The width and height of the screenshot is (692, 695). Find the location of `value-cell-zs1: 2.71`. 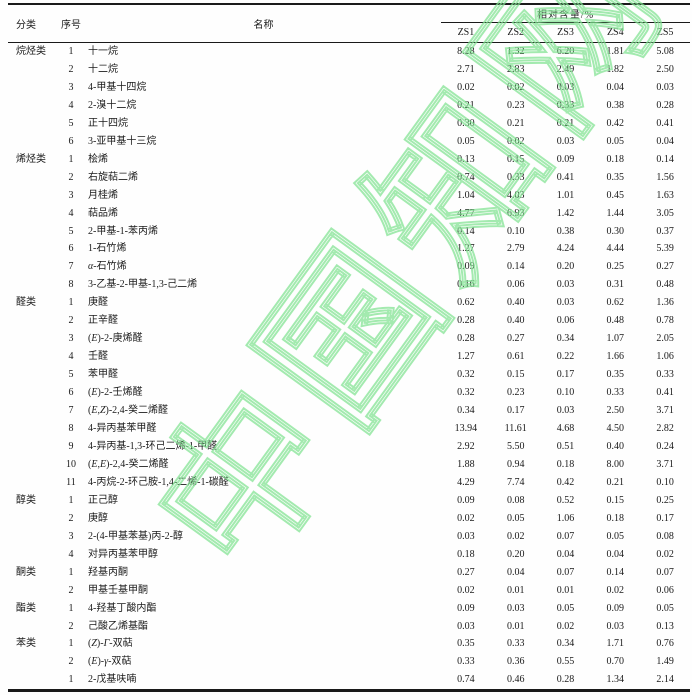

value-cell-zs1: 2.71 is located at coordinates (466, 69).